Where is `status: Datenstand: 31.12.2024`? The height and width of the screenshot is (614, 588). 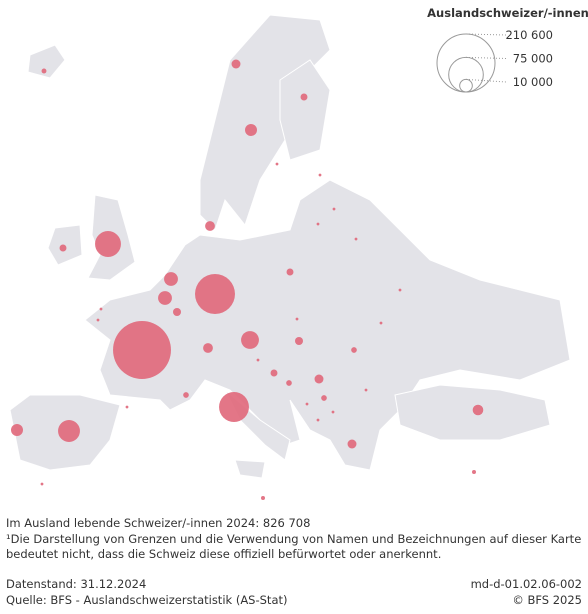 status: Datenstand: 31.12.2024 is located at coordinates (76, 584).